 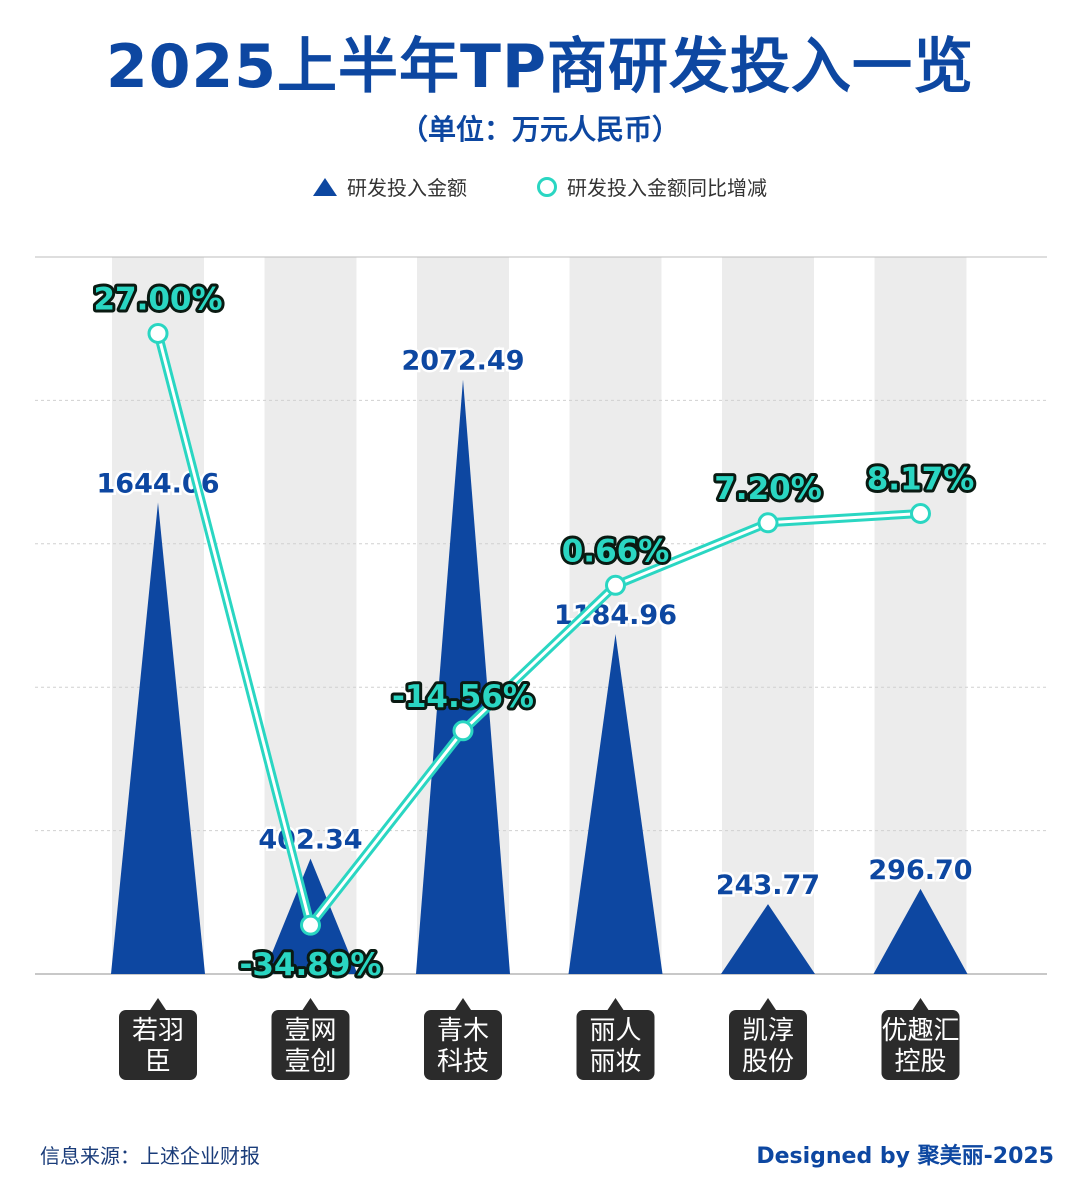 I want to click on category-label: 凯淳, so click(x=768, y=1031).